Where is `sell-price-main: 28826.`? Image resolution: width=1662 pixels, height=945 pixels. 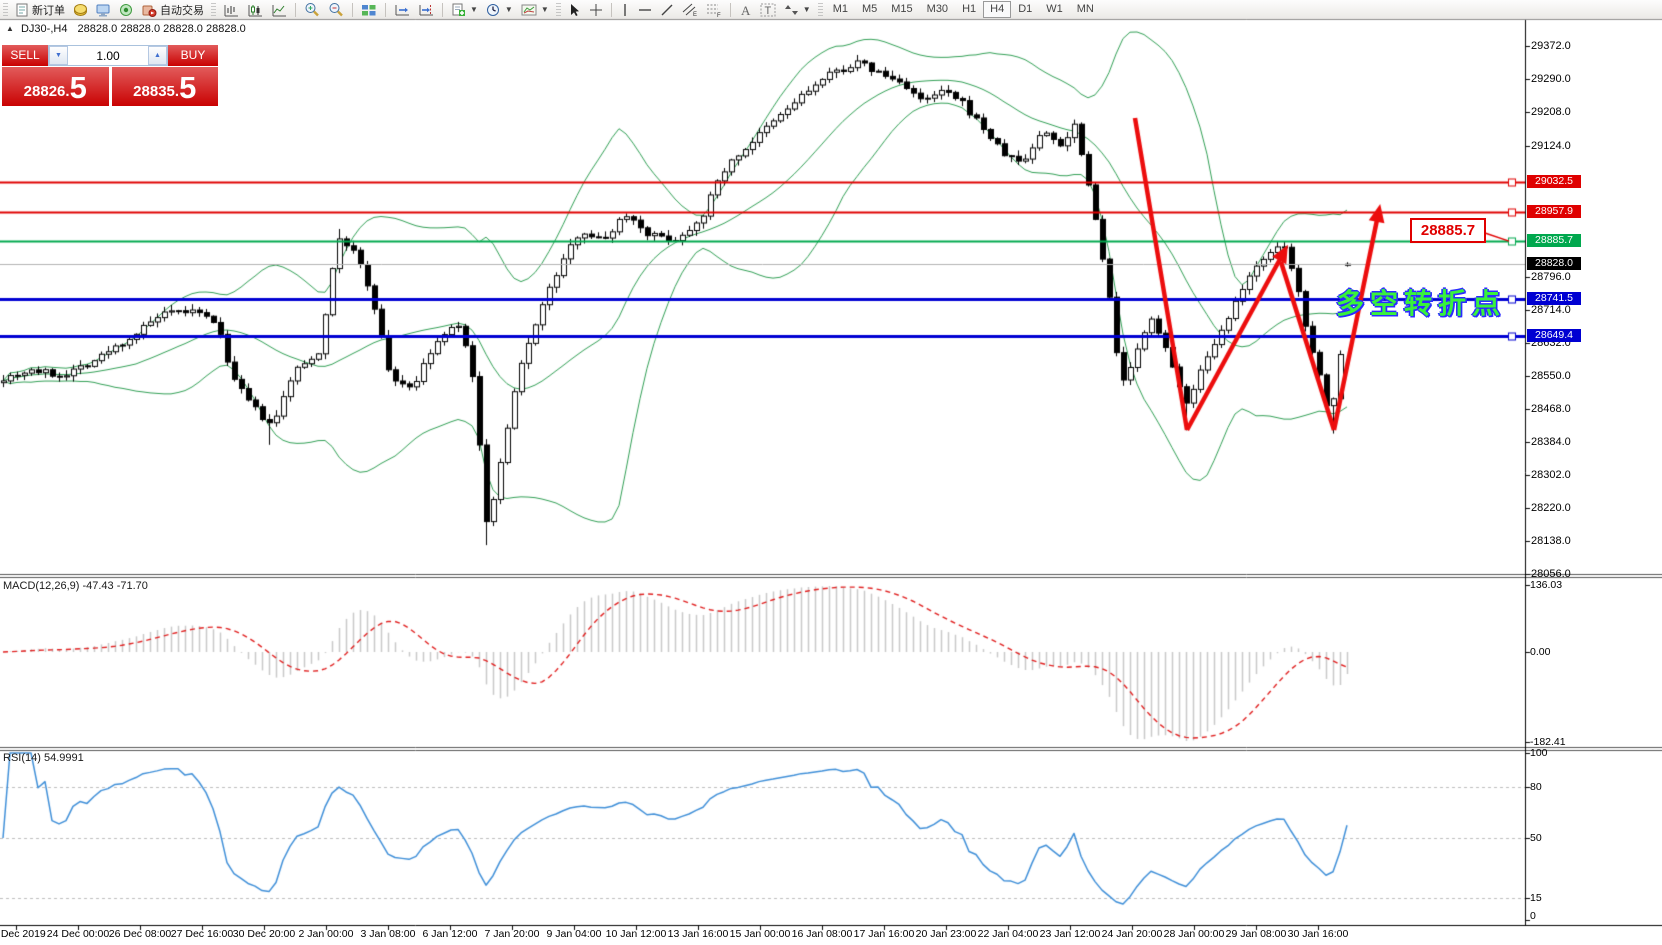
sell-price-main: 28826. is located at coordinates (46, 91).